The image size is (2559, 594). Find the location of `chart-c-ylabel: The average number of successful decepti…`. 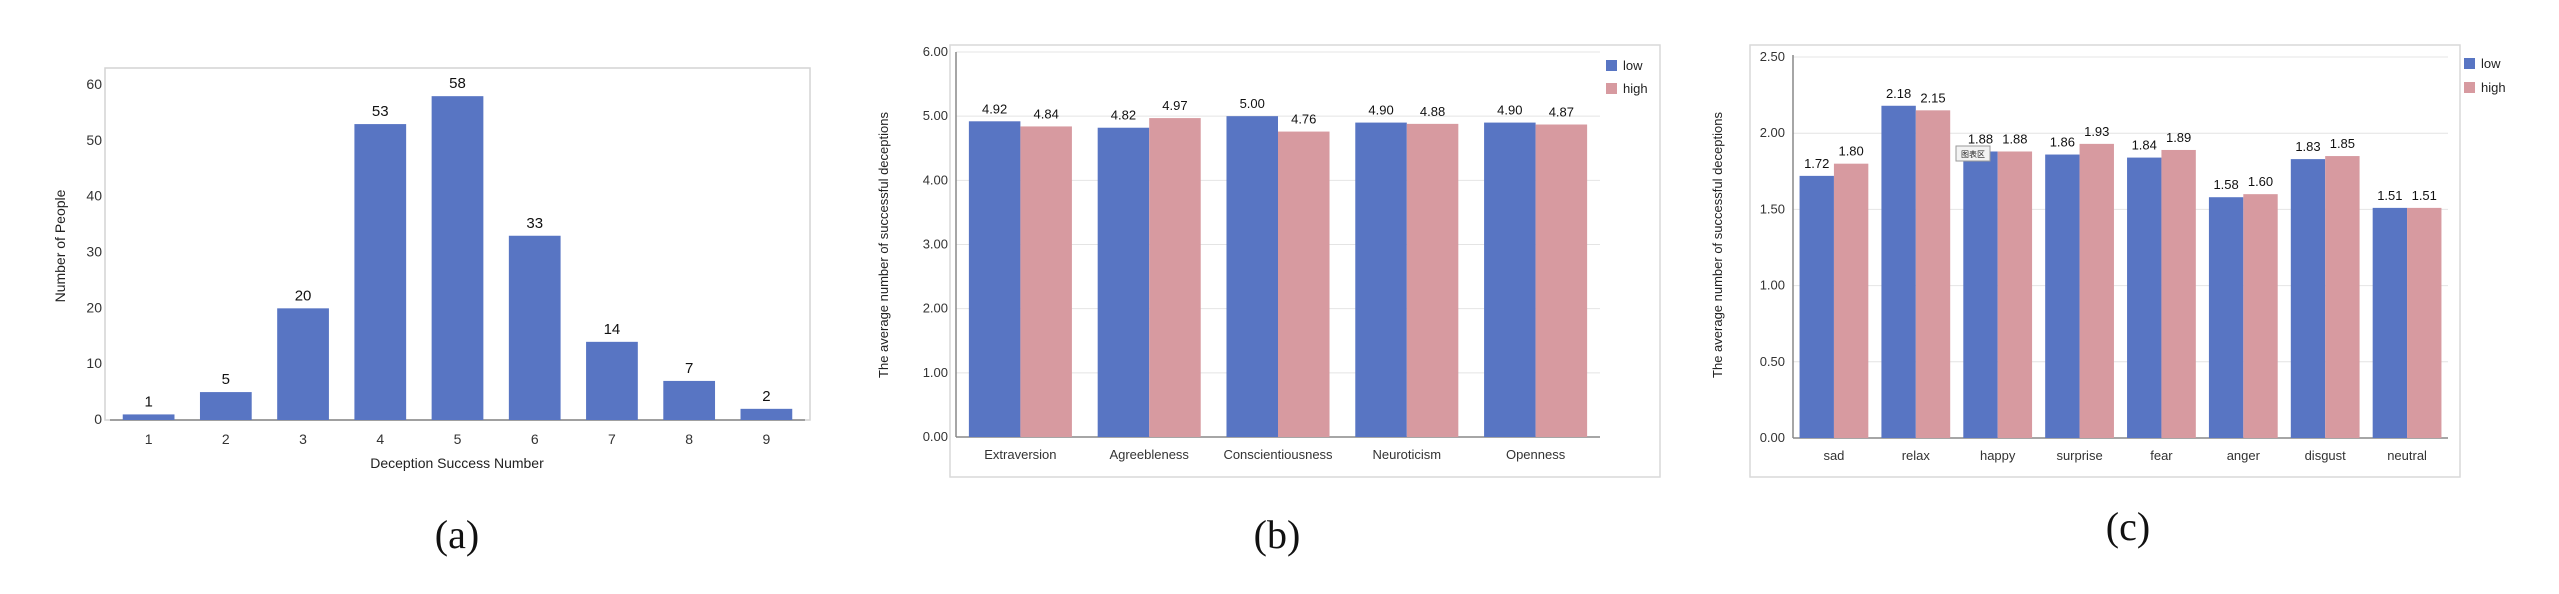

chart-c-ylabel: The average number of successful decepti… is located at coordinates (1717, 245).